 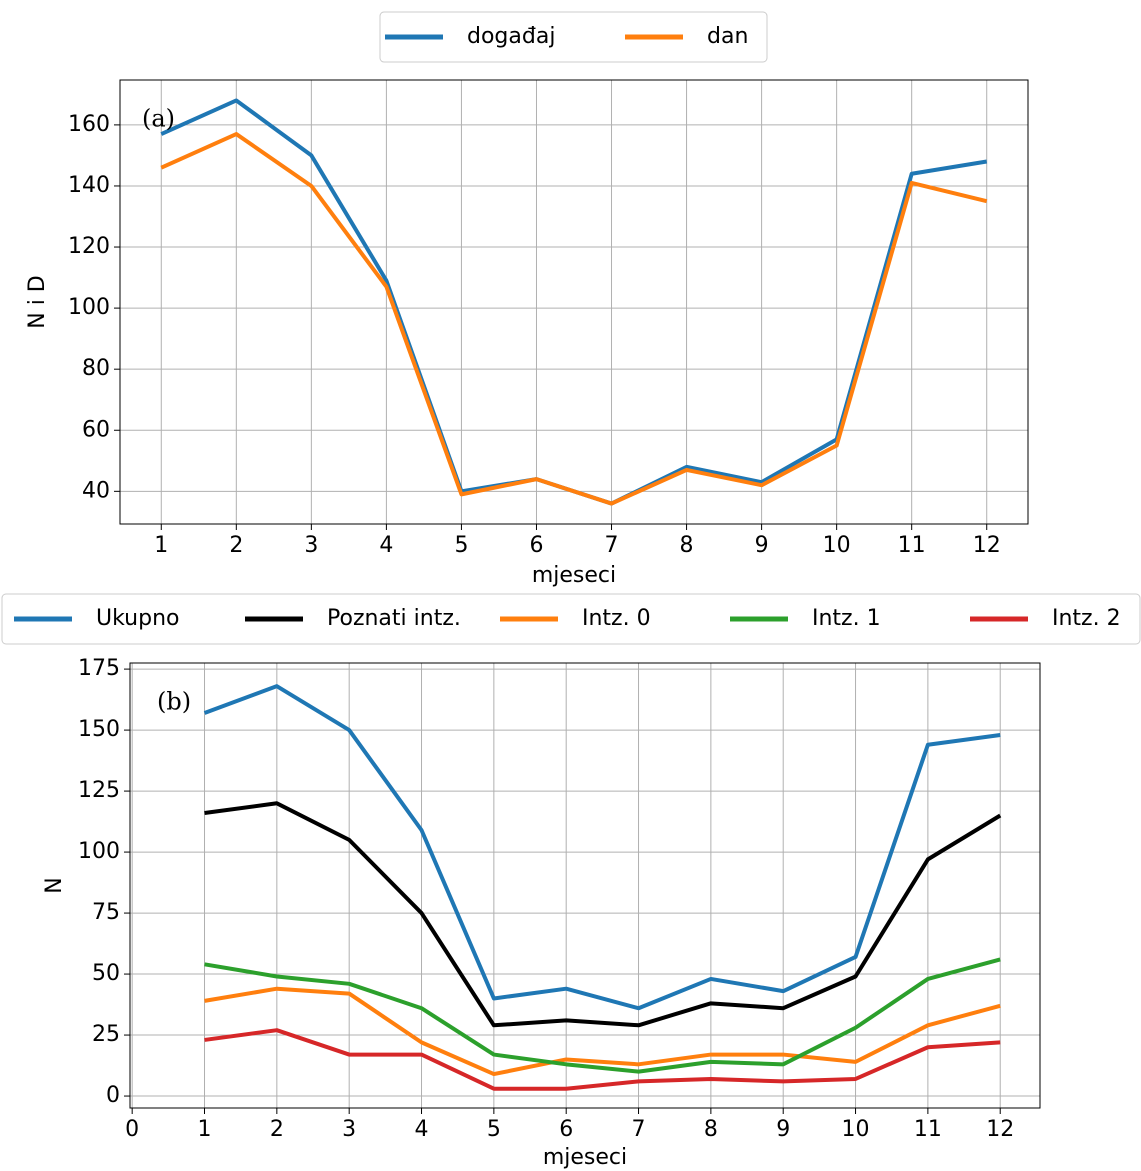 I want to click on y-tick-label: 0, so click(x=113, y=1095).